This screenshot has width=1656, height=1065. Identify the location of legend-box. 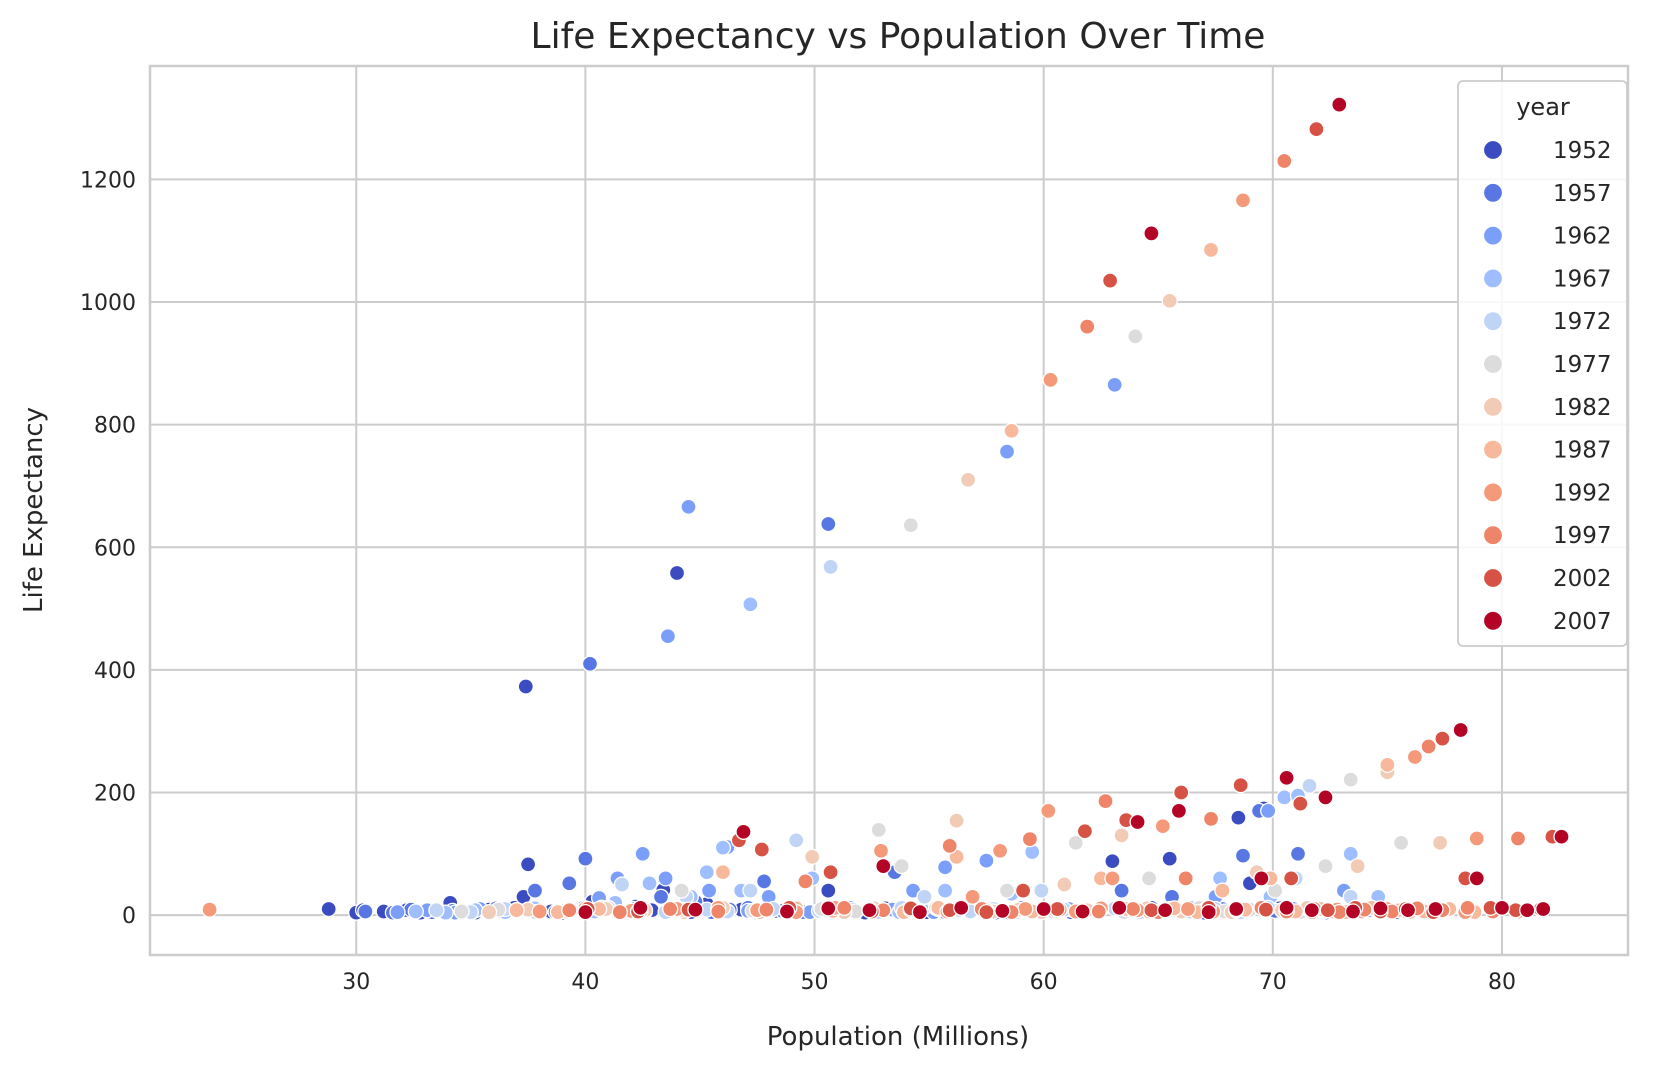
(1542, 363).